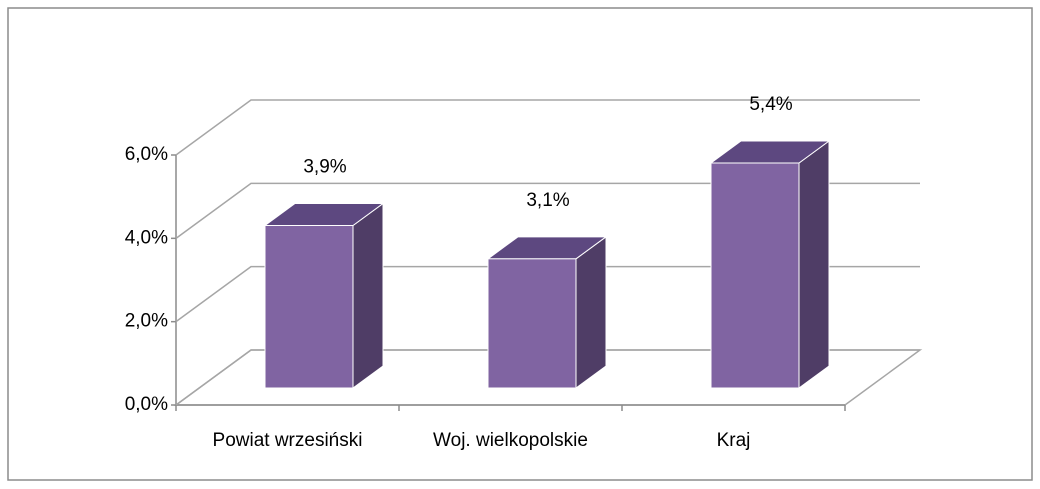 The image size is (1040, 489). Describe the element at coordinates (146, 404) in the screenshot. I see `y-tick-label: 0,0%` at that location.